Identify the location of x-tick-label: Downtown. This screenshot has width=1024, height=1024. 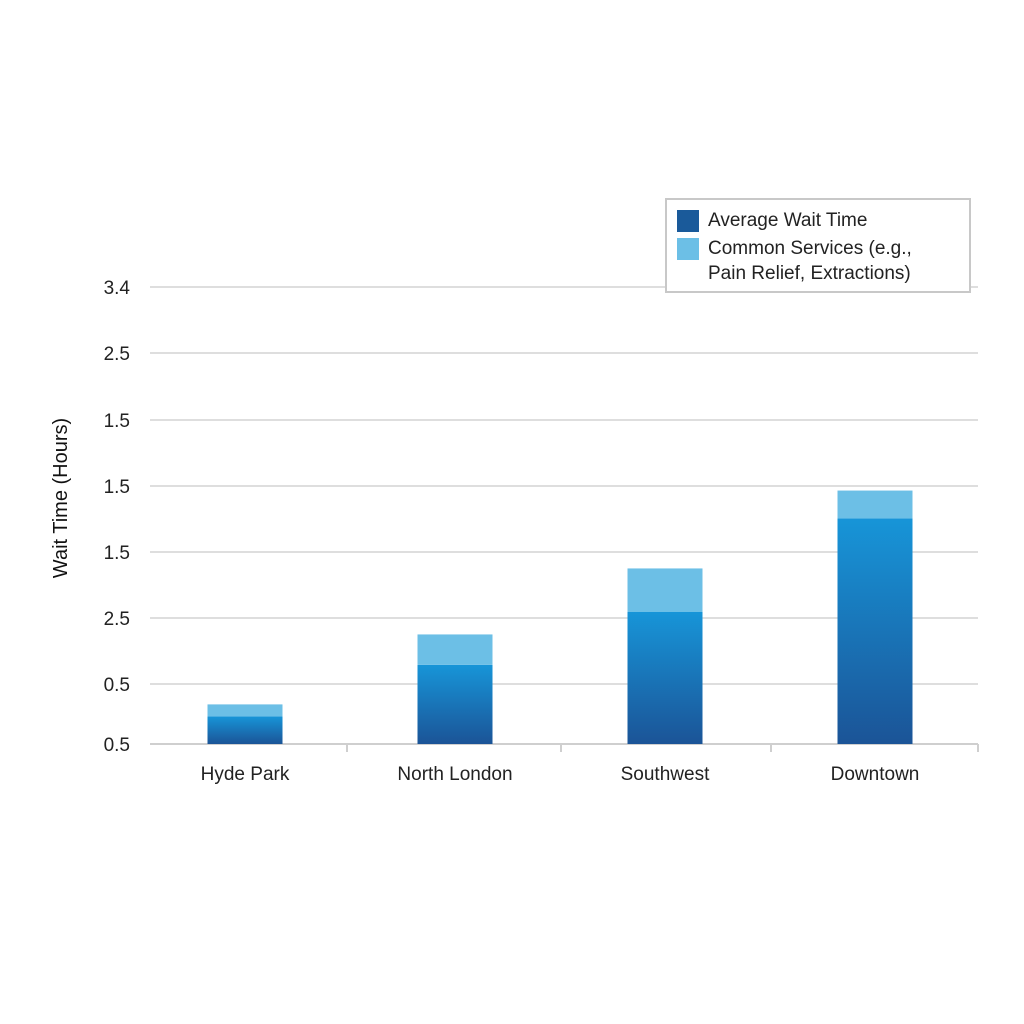
(875, 774).